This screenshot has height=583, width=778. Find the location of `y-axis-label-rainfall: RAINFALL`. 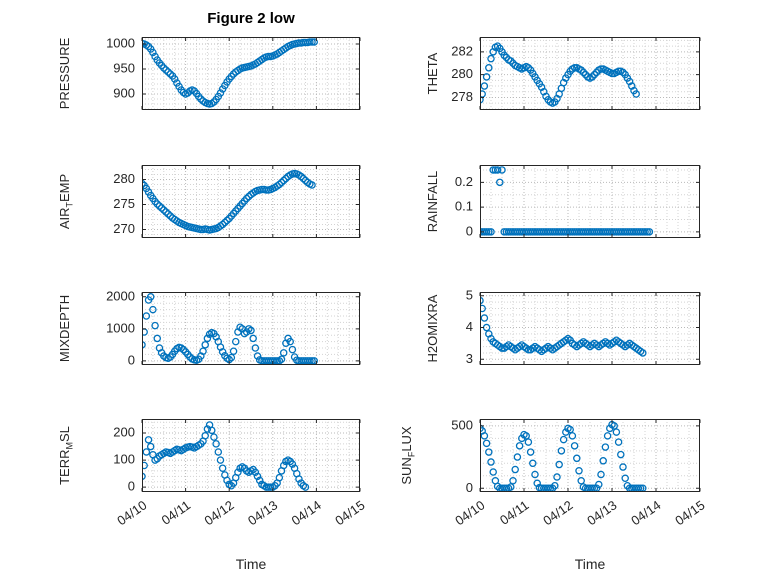

y-axis-label-rainfall: RAINFALL is located at coordinates (433, 201).